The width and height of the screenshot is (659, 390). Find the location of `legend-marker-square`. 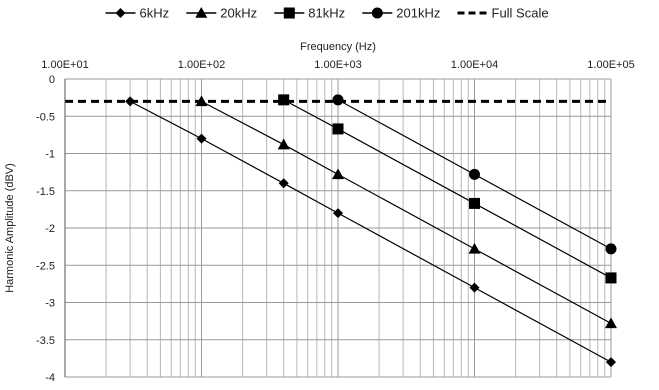

legend-marker-square is located at coordinates (289, 13).